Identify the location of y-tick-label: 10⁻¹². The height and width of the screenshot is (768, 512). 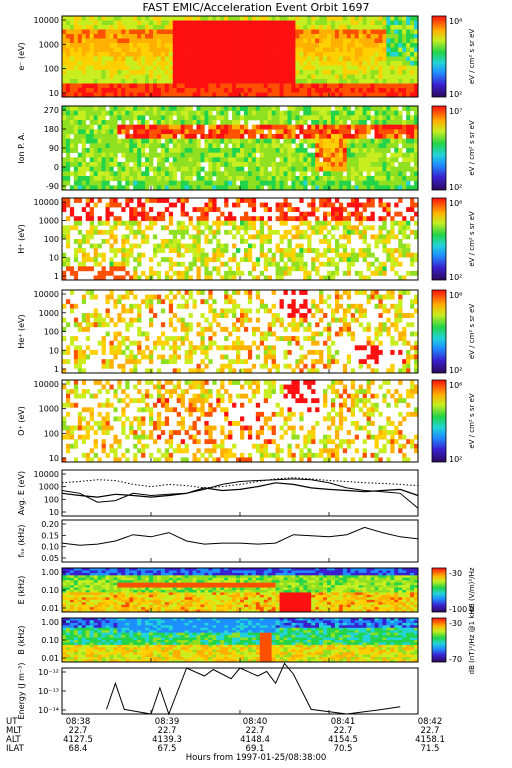
(48, 672).